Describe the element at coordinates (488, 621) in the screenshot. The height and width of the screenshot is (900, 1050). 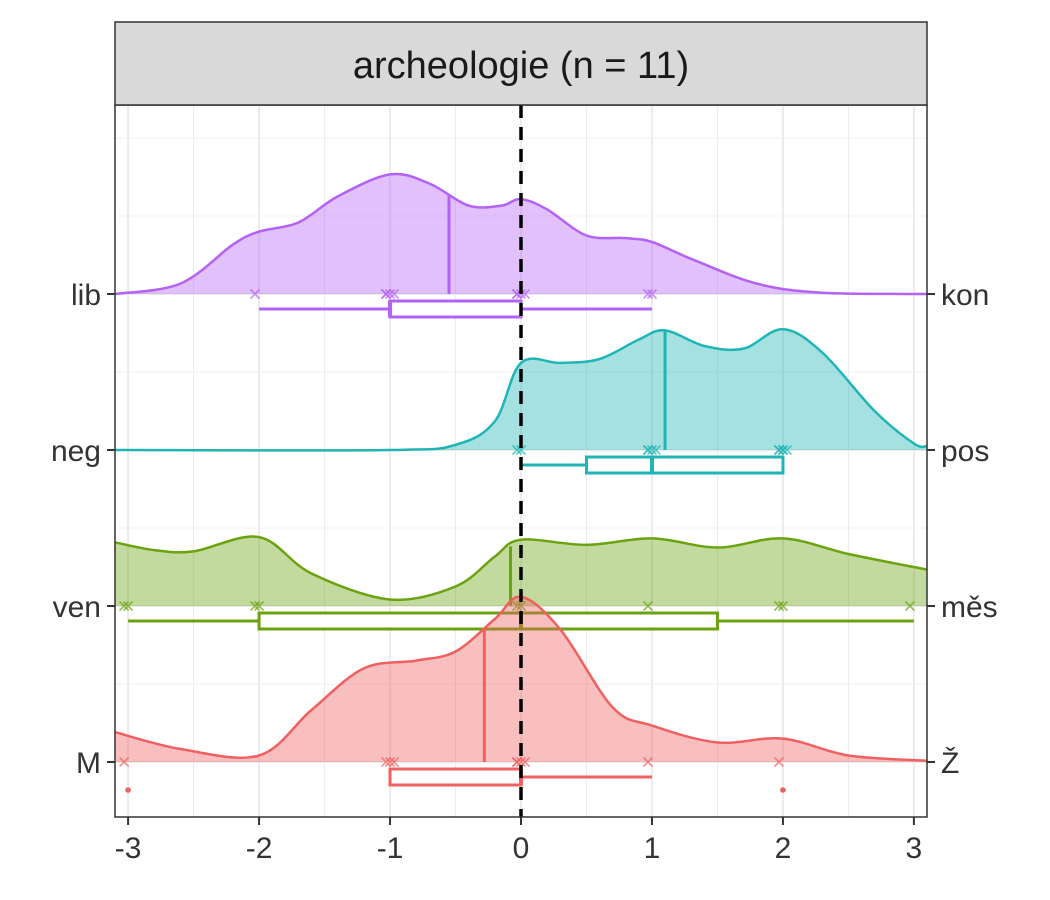
I see `box-ven-mes` at that location.